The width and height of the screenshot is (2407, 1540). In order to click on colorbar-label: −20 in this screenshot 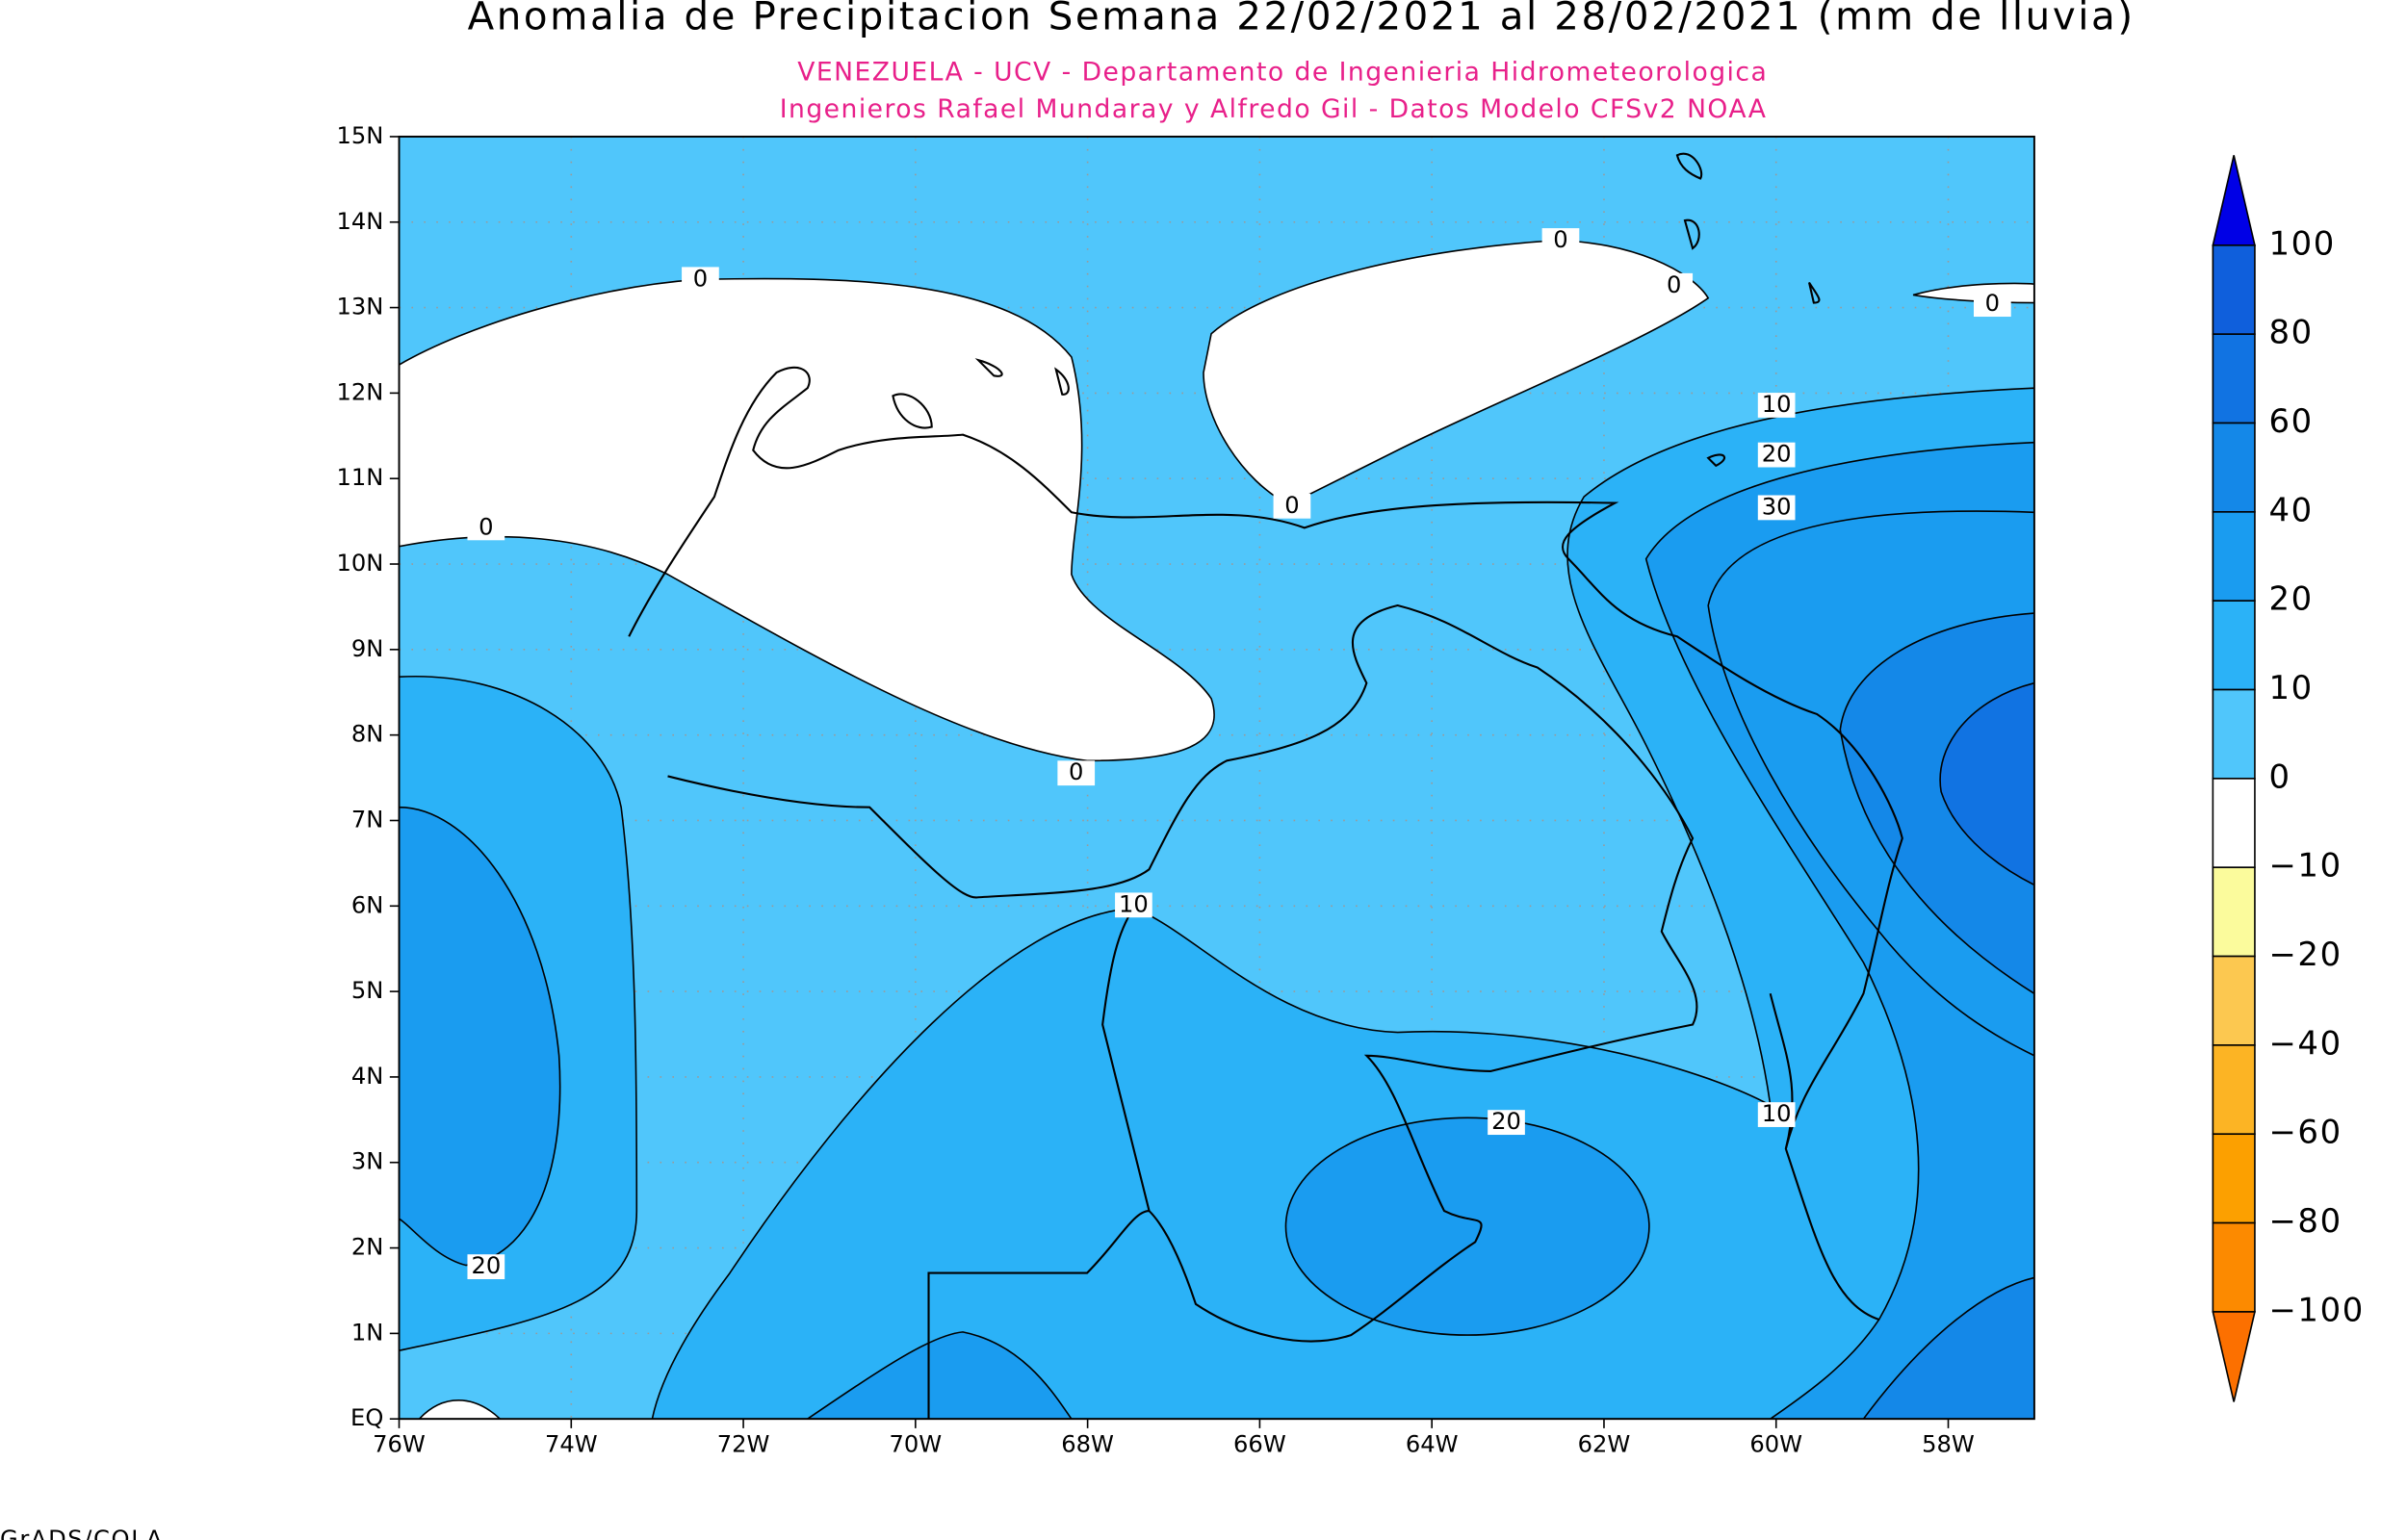, I will do `click(2305, 954)`.